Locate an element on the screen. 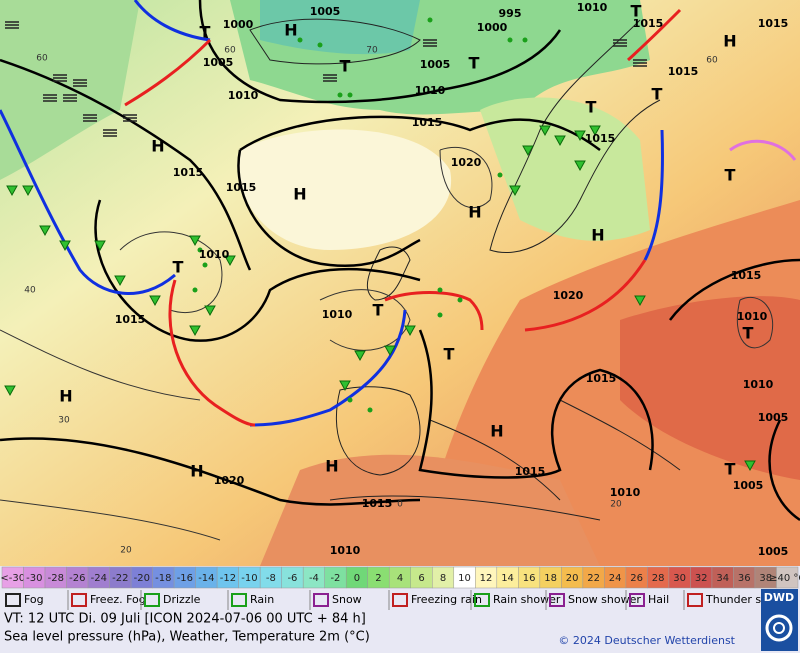  hot-area is located at coordinates (710, 388).